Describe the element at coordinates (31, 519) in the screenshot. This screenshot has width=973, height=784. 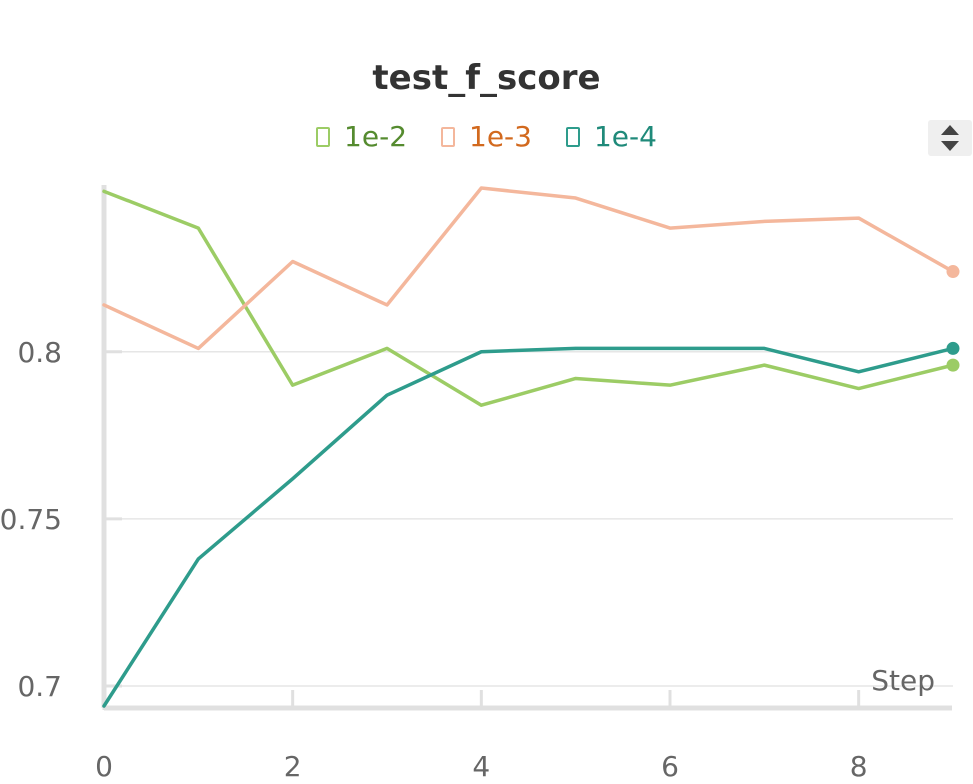
I see `y-tick-label: 0.75` at that location.